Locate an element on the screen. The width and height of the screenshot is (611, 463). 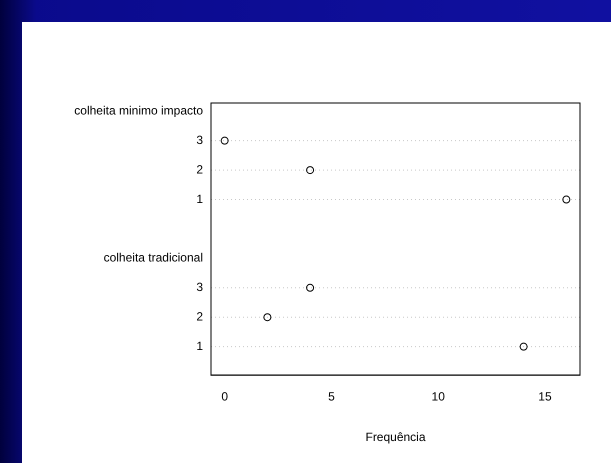
x-tick-label: 5 is located at coordinates (332, 397).